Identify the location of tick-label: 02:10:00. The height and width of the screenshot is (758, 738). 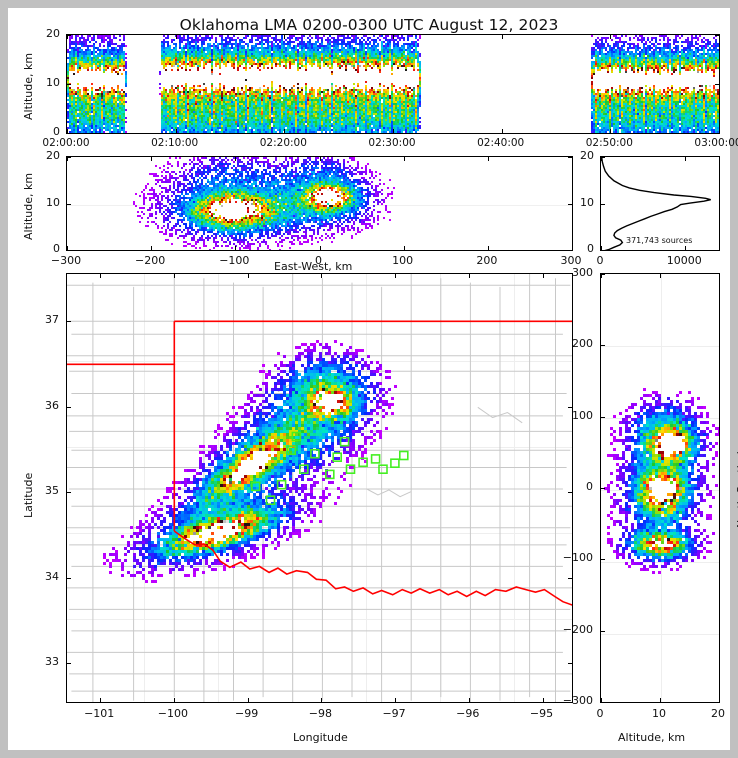
(175, 143).